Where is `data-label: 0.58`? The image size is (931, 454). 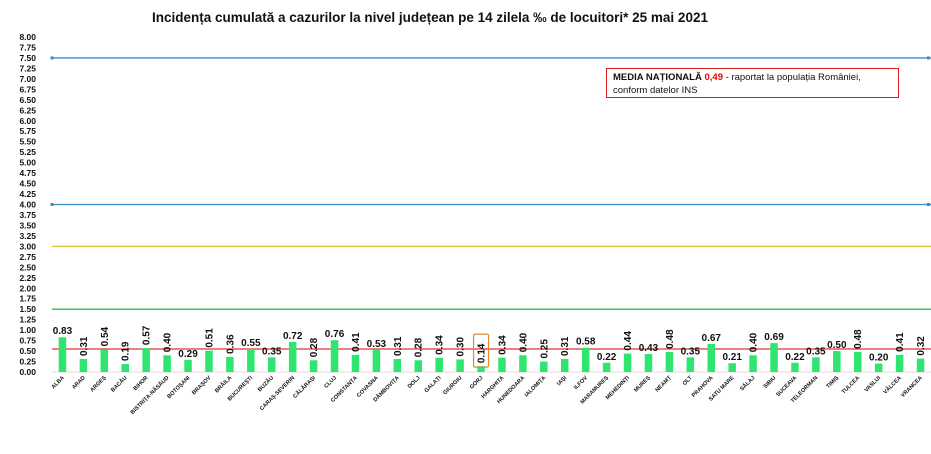
data-label: 0.58 is located at coordinates (586, 342).